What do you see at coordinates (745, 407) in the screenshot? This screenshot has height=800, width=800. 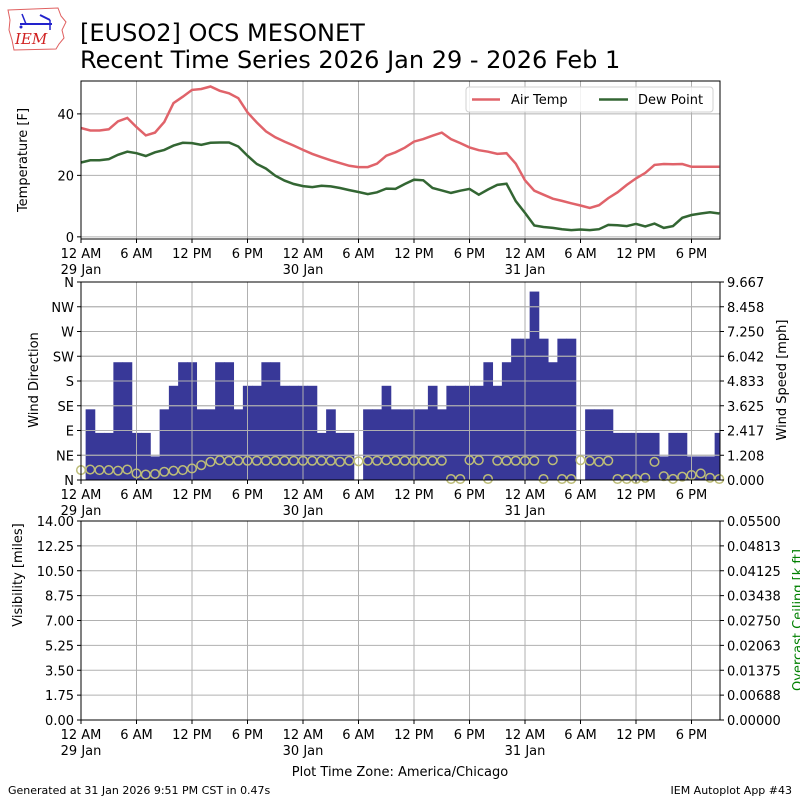 I see `y2-tick-label: 3.625` at bounding box center [745, 407].